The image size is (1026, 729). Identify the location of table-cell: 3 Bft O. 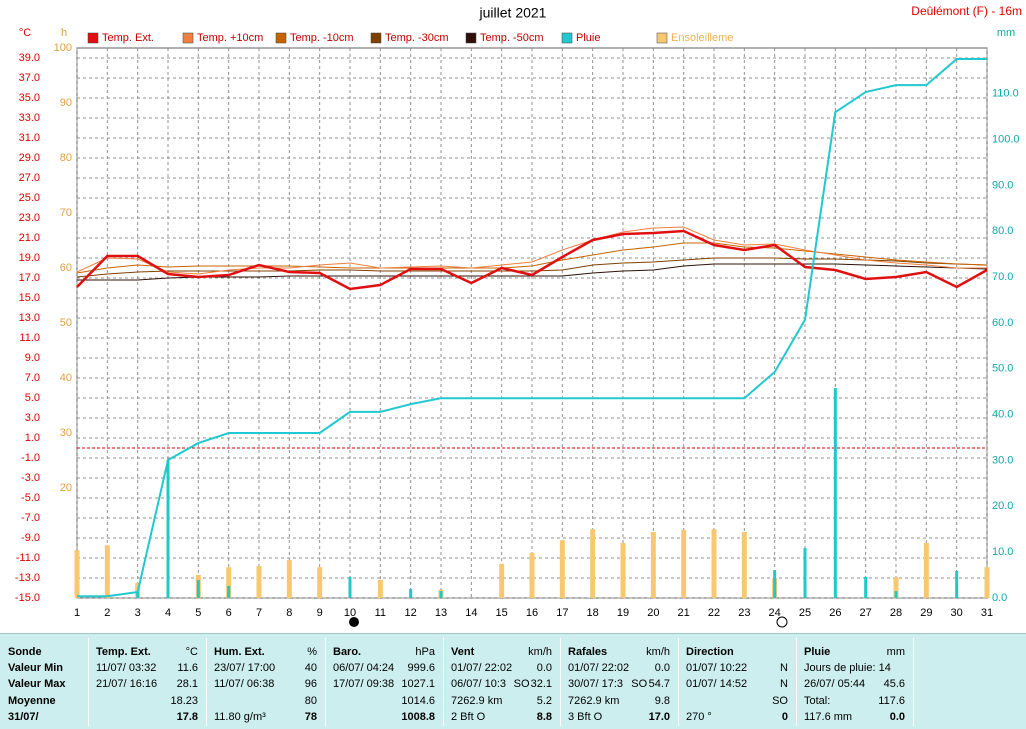
(585, 716).